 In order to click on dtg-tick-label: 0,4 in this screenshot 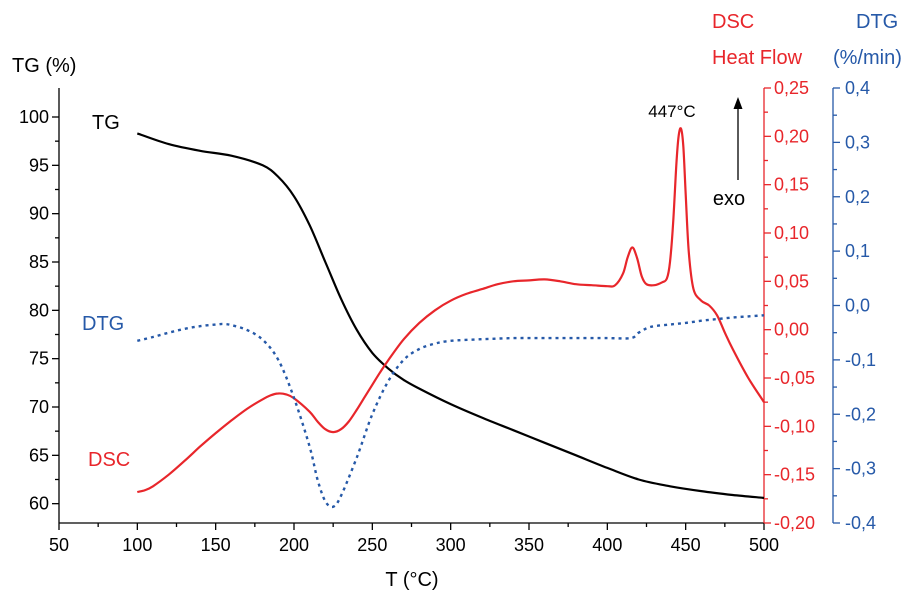, I will do `click(857, 88)`.